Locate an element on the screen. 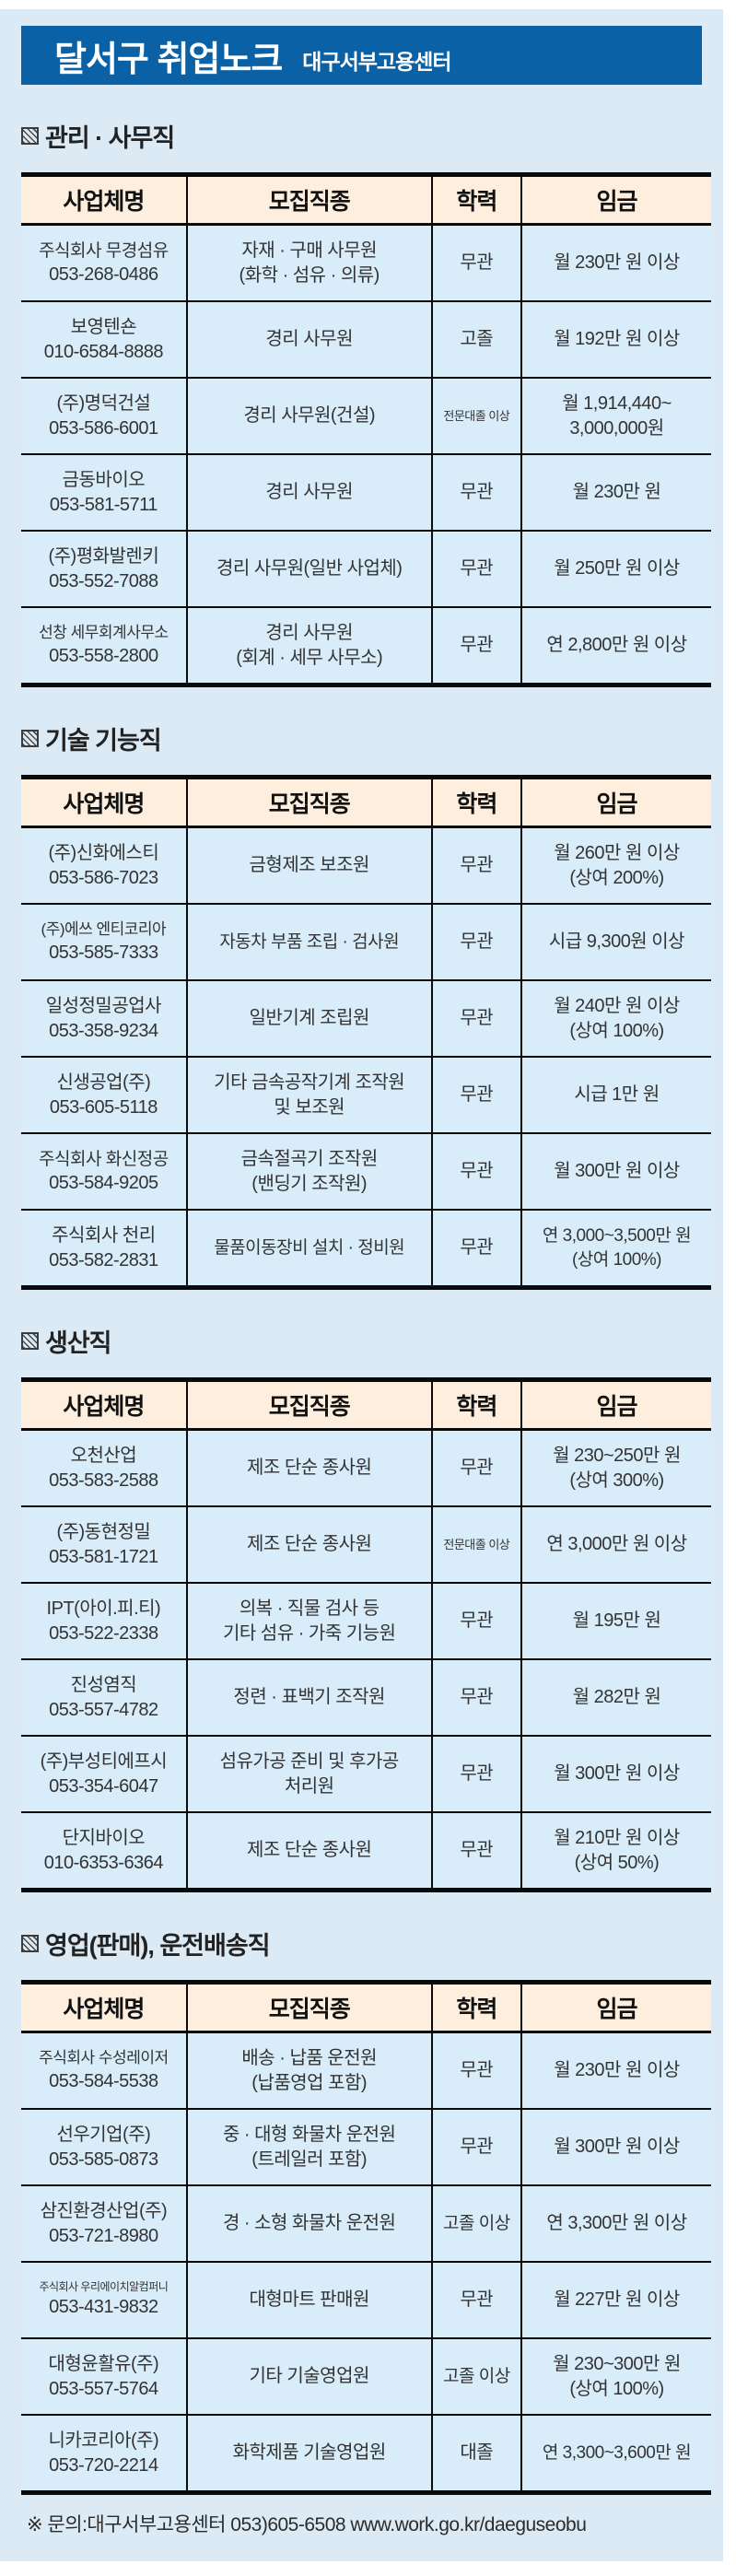  job-title-cell: 중 · 대형 화물차 운전원 (트레일러 포함) is located at coordinates (308, 2146).